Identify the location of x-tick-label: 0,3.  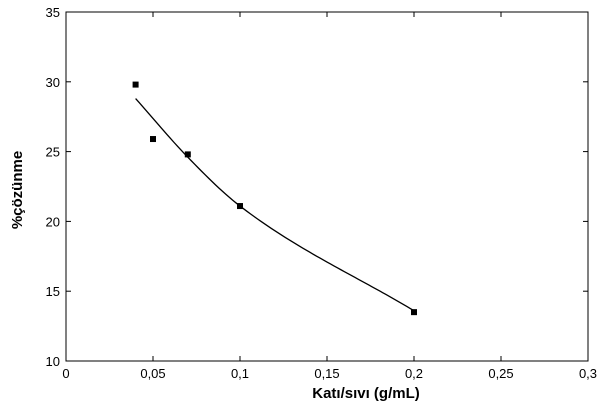
(588, 373).